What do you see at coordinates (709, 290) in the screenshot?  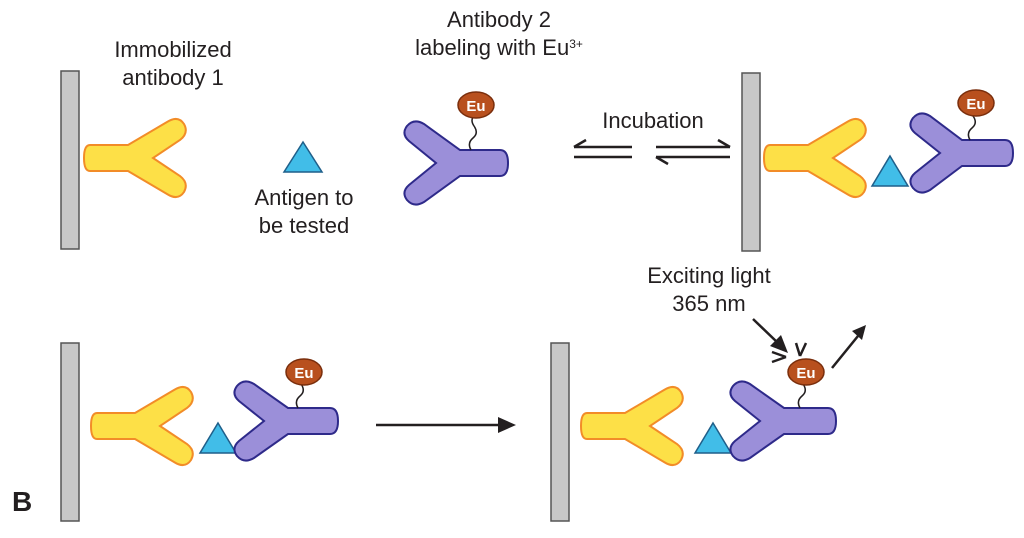 I see `exciting-light-label: Exciting light 365 nm` at bounding box center [709, 290].